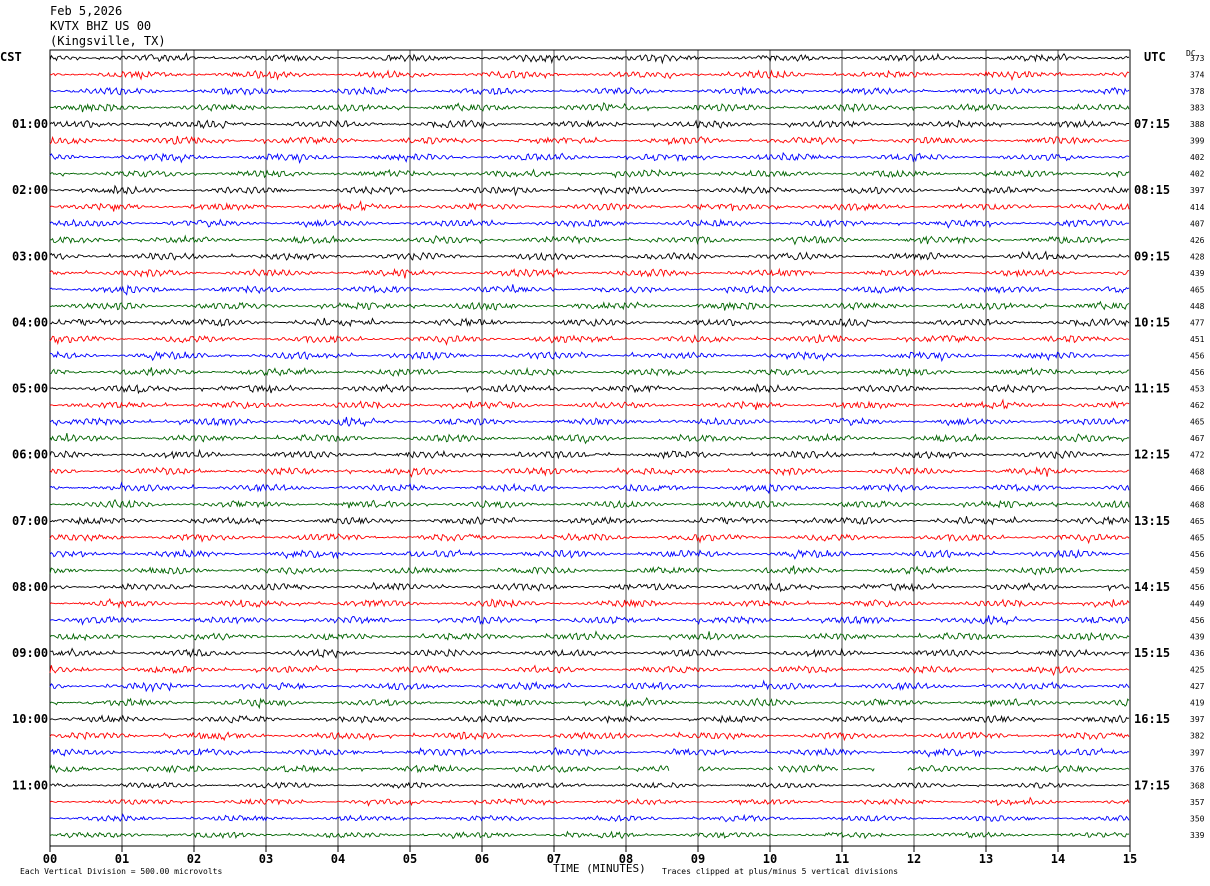 The image size is (1210, 886). Describe the element at coordinates (30, 190) in the screenshot. I see `left-time-label: 02:00` at that location.